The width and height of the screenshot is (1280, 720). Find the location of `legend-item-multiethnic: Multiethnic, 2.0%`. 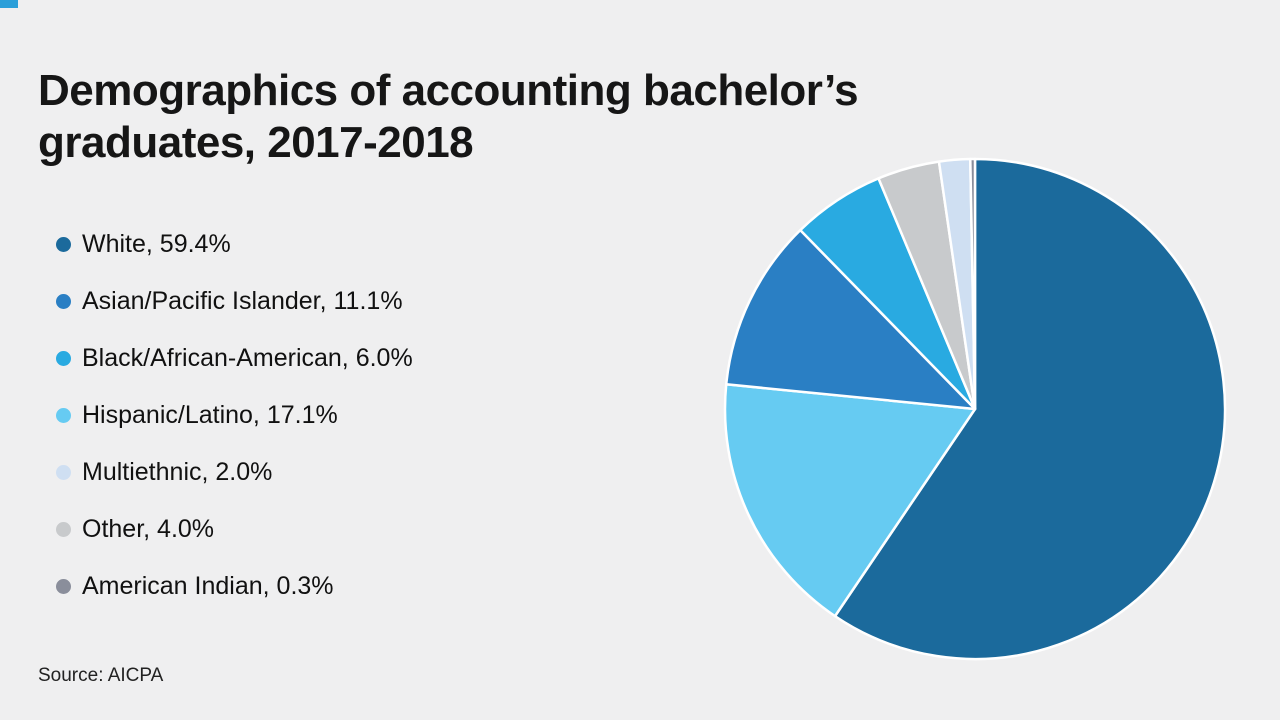

legend-item-multiethnic: Multiethnic, 2.0% is located at coordinates (234, 472).